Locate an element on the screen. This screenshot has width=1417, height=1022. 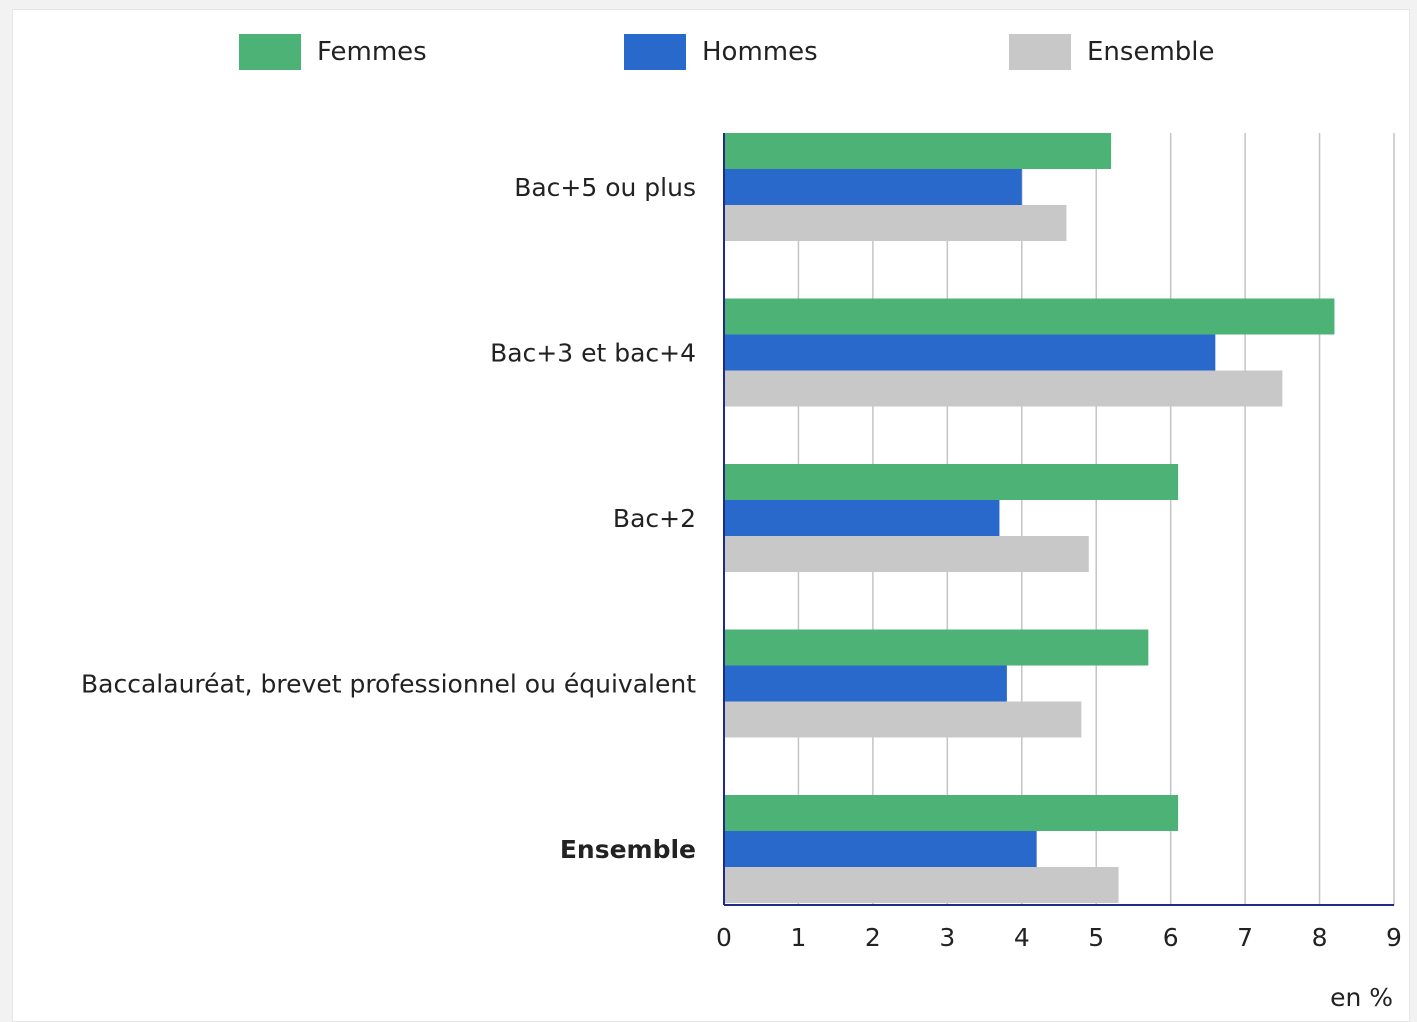
legend-label-ensemble: Ensemble is located at coordinates (1151, 52).